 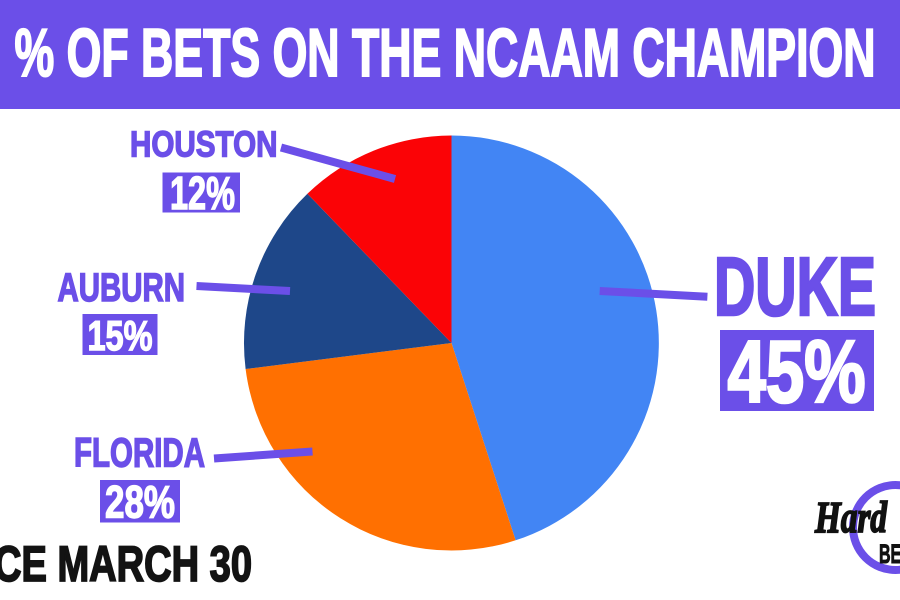 What do you see at coordinates (139, 453) in the screenshot?
I see `svg-text: FLORIDA` at bounding box center [139, 453].